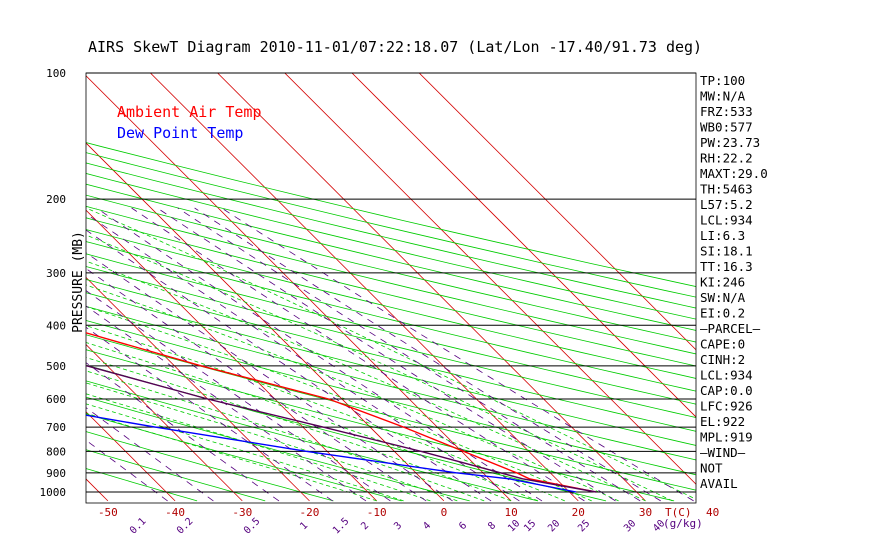 The width and height of the screenshot is (870, 560). What do you see at coordinates (341, 526) in the screenshot?
I see `mixing-ratio-label: 1.5` at bounding box center [341, 526].